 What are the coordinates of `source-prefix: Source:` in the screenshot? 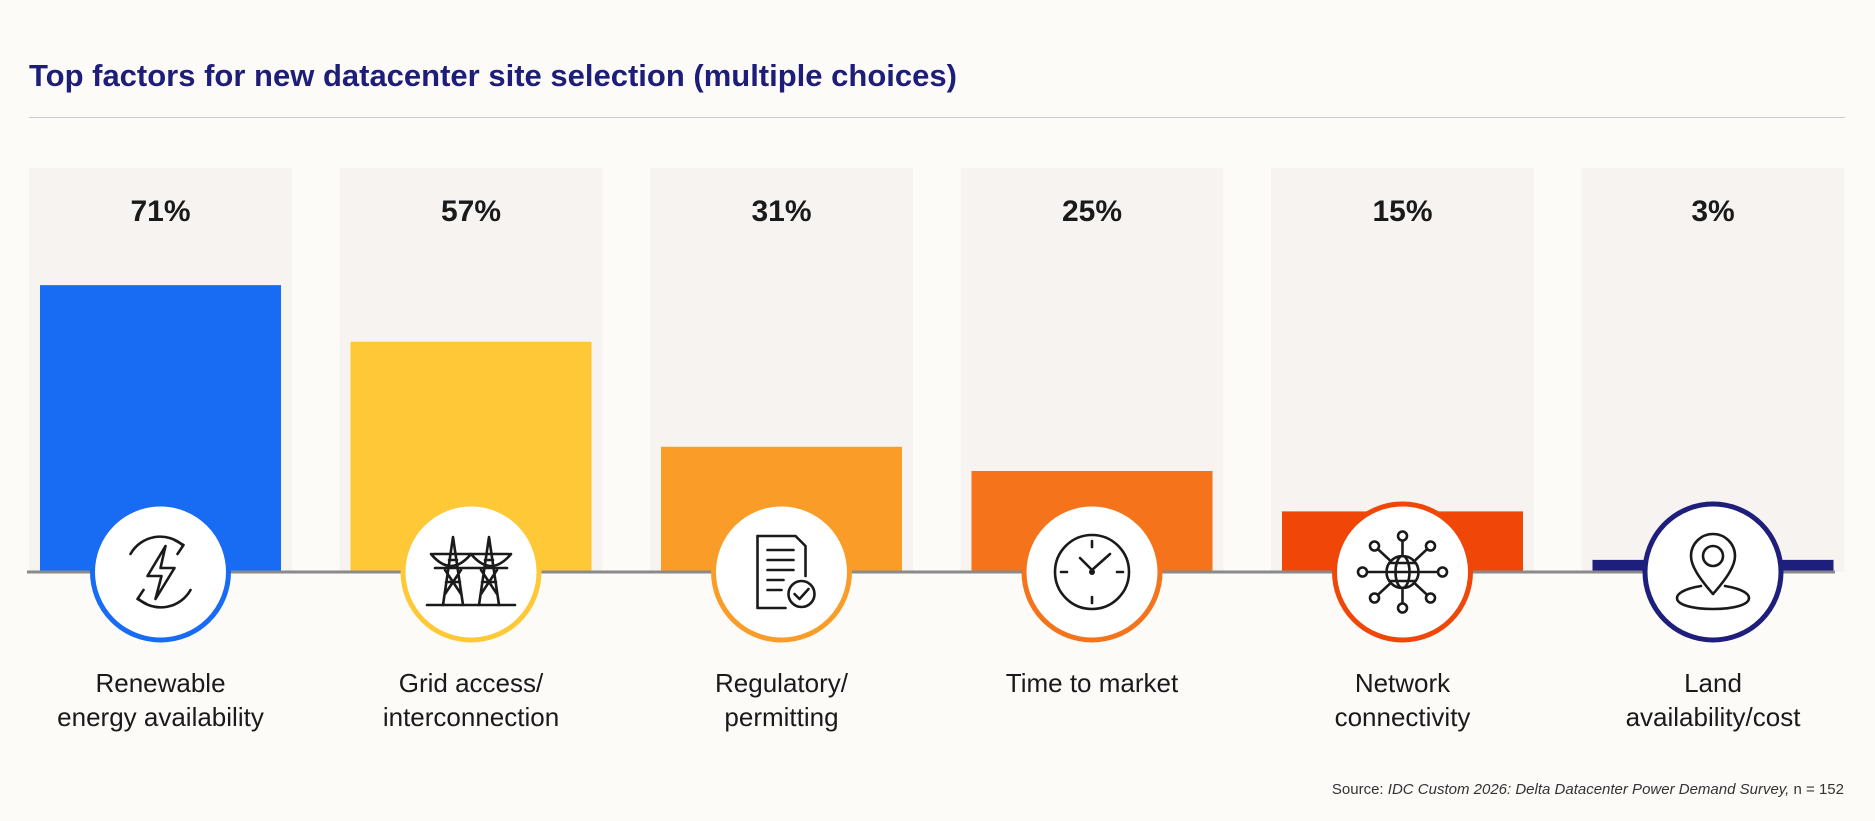 It's located at (1359, 789).